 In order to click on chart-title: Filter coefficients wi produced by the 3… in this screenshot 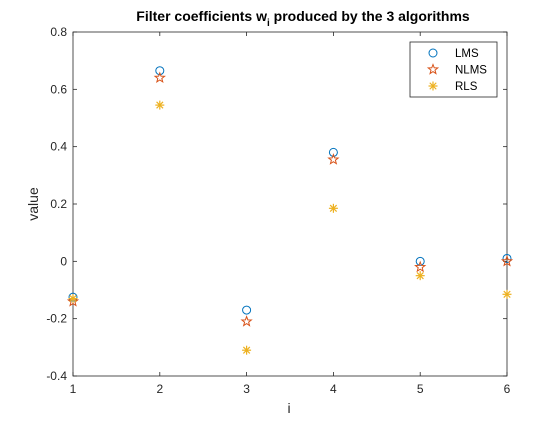, I will do `click(303, 18)`.